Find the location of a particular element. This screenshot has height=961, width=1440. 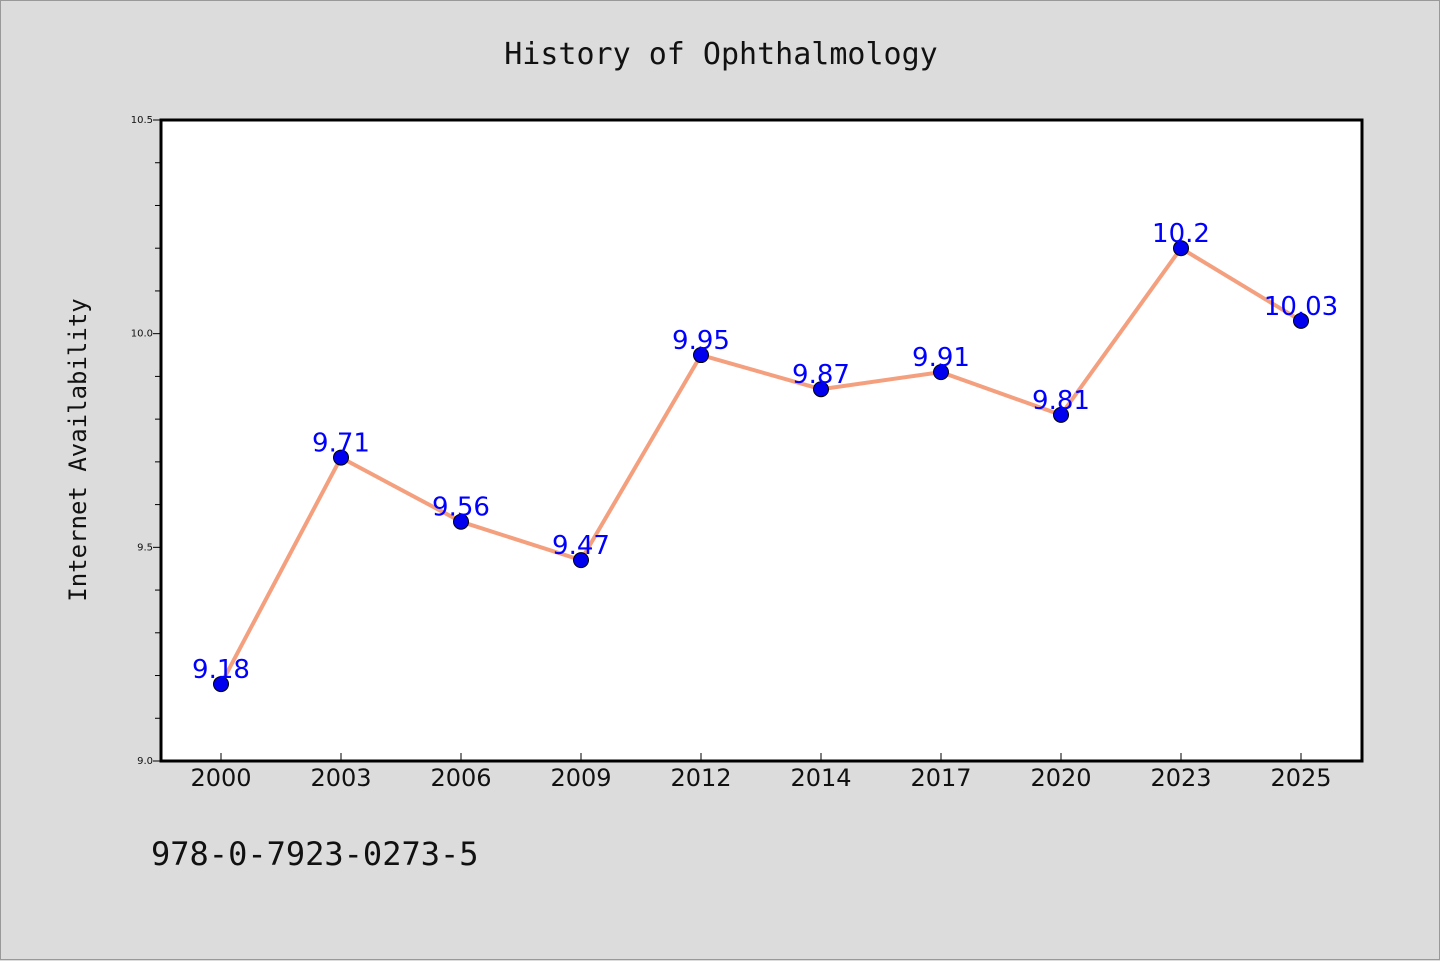

data-label: 9.18 is located at coordinates (221, 670).